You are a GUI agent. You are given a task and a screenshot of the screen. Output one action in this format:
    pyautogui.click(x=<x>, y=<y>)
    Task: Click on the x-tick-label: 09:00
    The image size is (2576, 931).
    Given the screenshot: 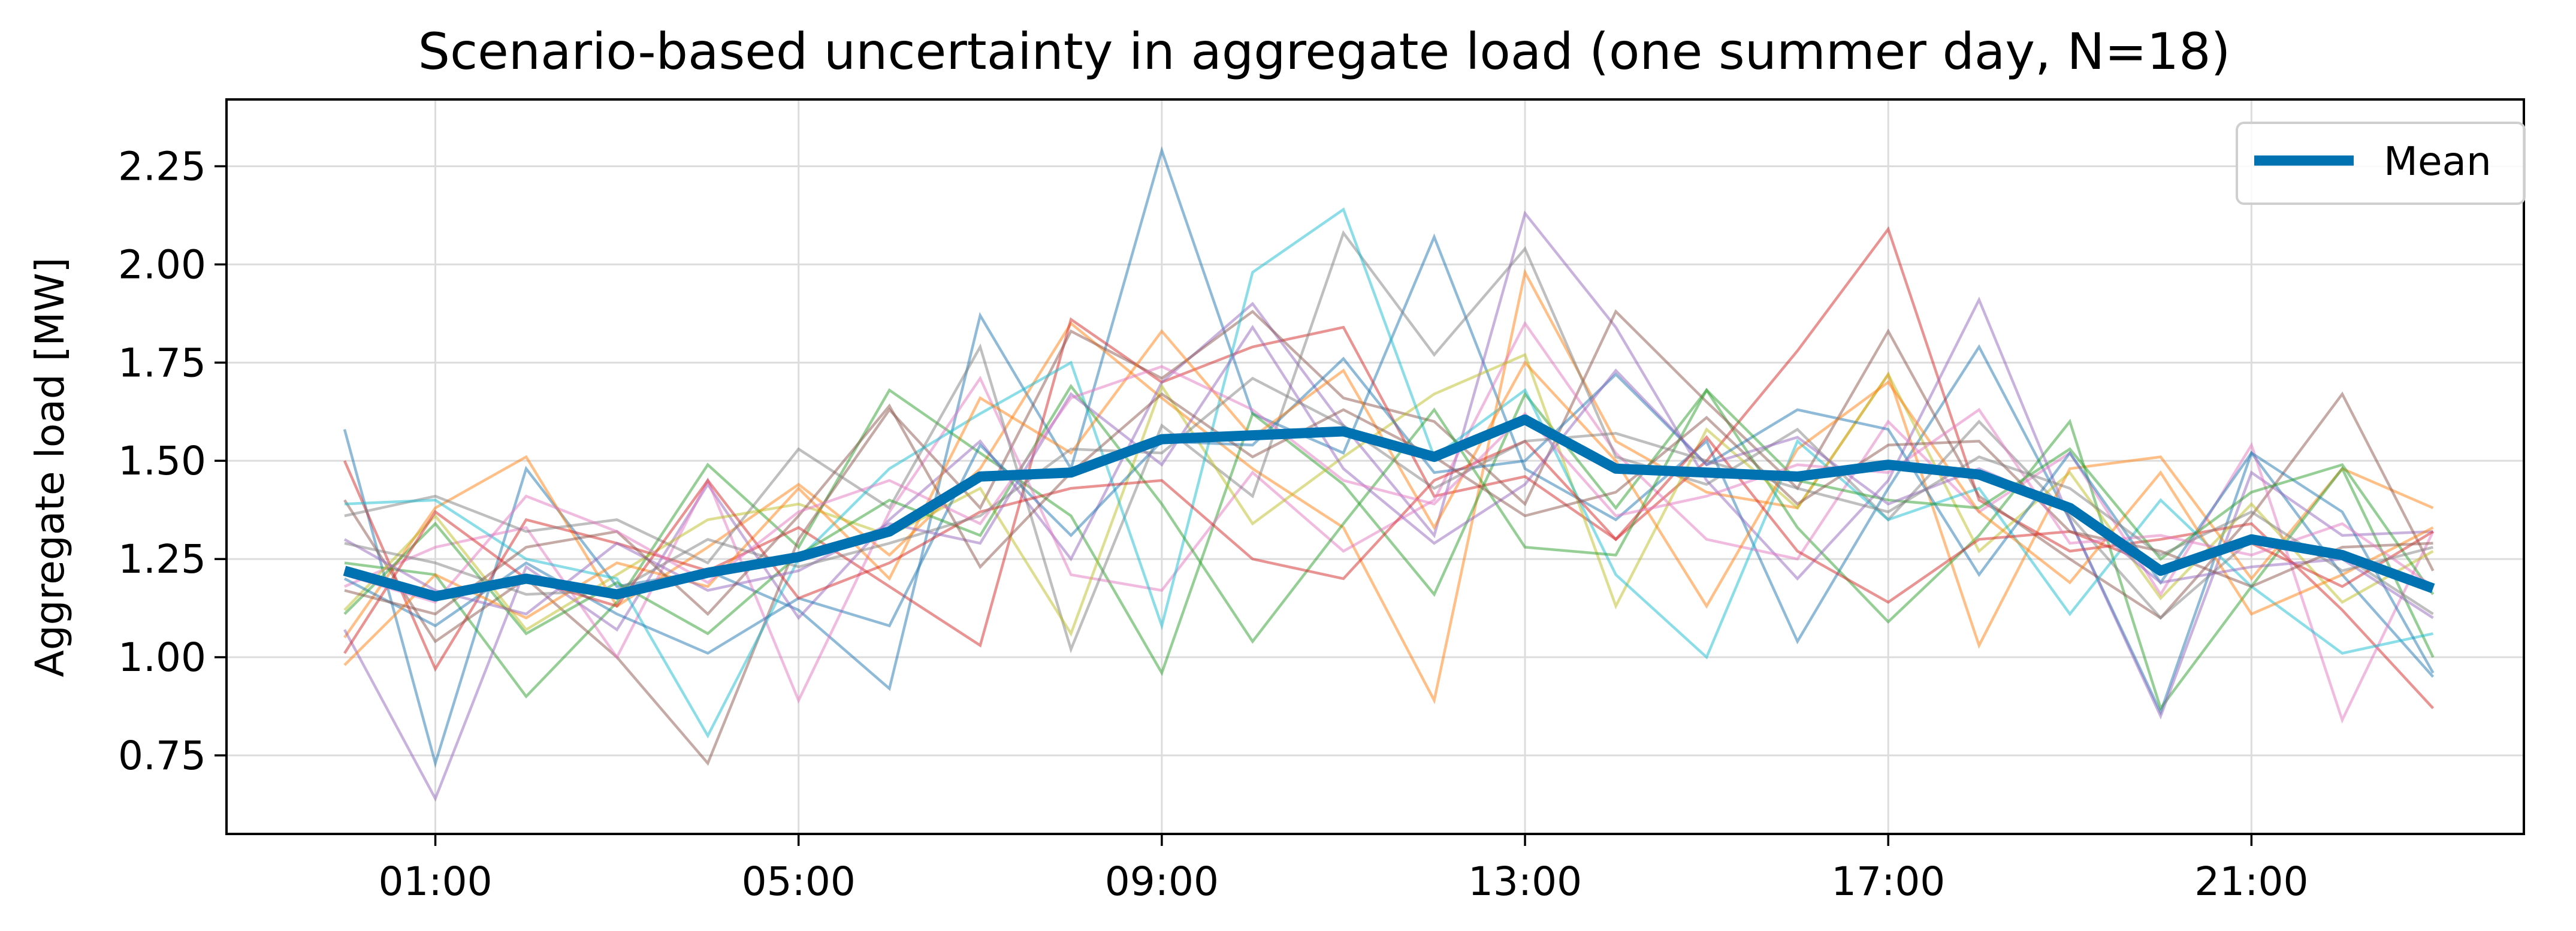 What is the action you would take?
    pyautogui.click(x=1162, y=882)
    